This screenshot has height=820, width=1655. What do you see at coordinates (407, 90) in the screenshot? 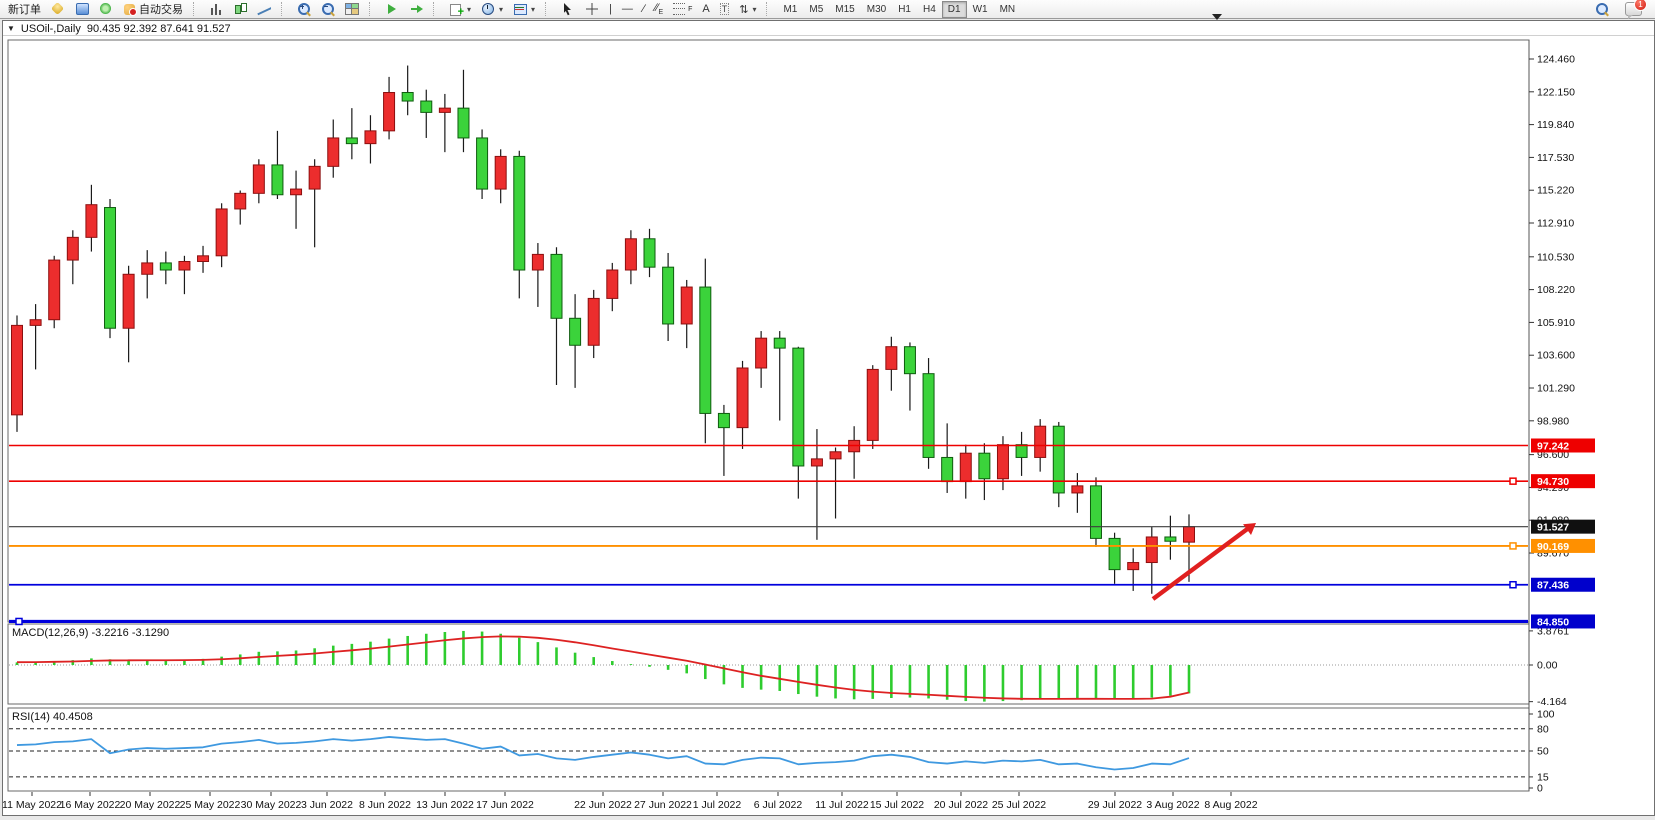
I see `candle-9-Jun` at bounding box center [407, 90].